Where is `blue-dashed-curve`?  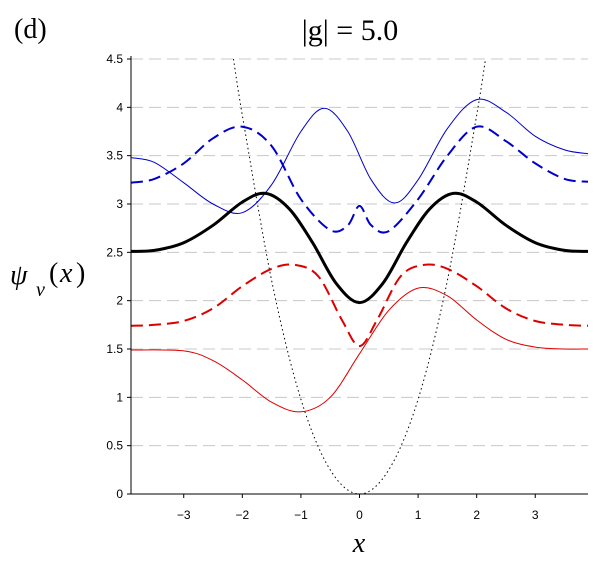 blue-dashed-curve is located at coordinates (359, 179).